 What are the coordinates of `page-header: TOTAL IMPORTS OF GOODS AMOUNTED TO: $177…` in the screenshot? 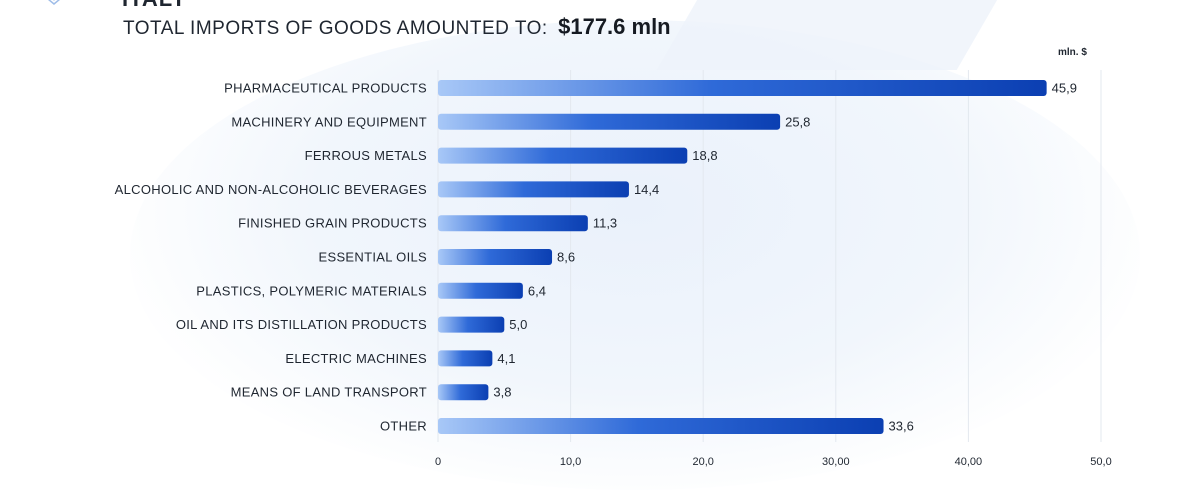 It's located at (397, 27).